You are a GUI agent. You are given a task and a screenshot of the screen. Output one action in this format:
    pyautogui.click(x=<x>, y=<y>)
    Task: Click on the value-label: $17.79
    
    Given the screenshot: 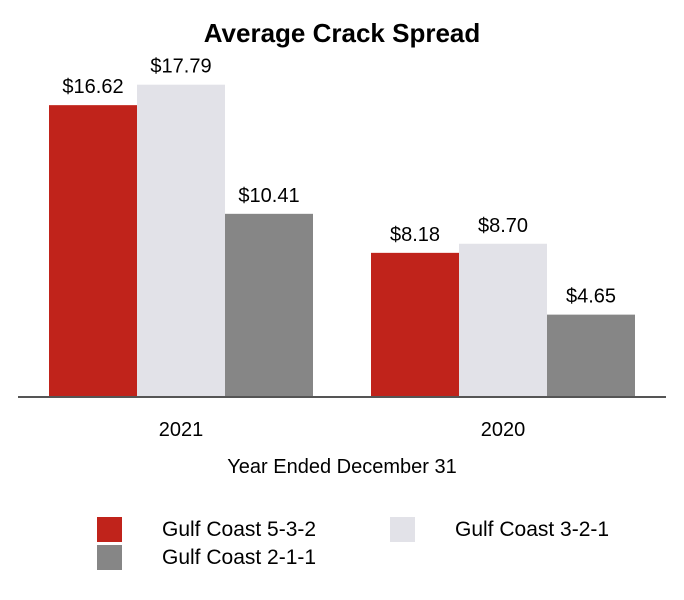 What is the action you would take?
    pyautogui.click(x=180, y=67)
    